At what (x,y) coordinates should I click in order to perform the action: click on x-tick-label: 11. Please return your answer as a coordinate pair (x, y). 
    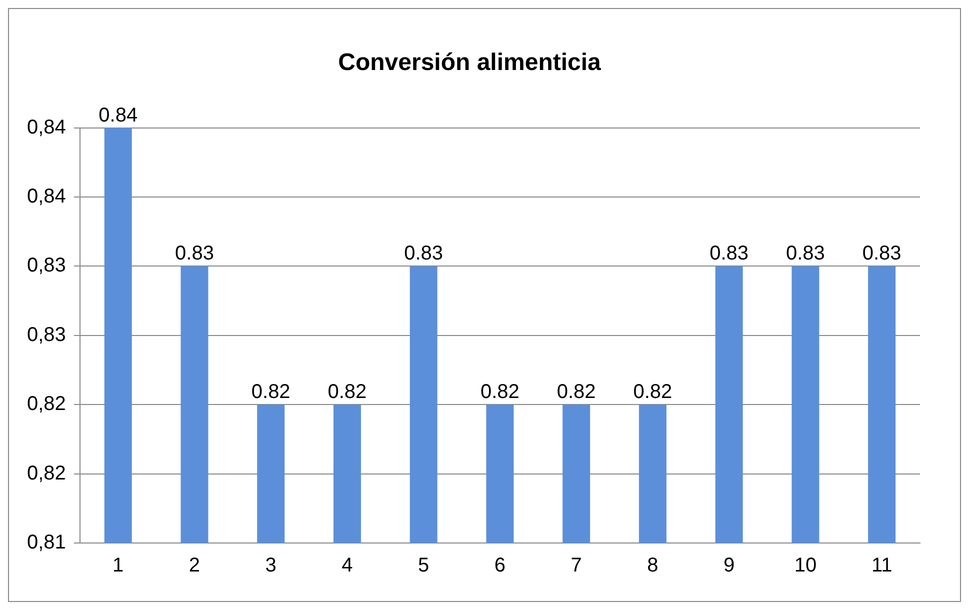
    Looking at the image, I should click on (881, 565).